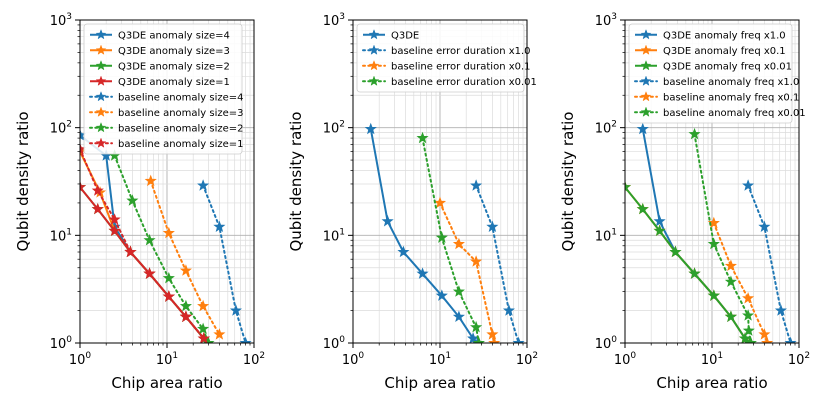 The image size is (830, 420). I want to click on data-point-s6-p5, so click(748, 330).